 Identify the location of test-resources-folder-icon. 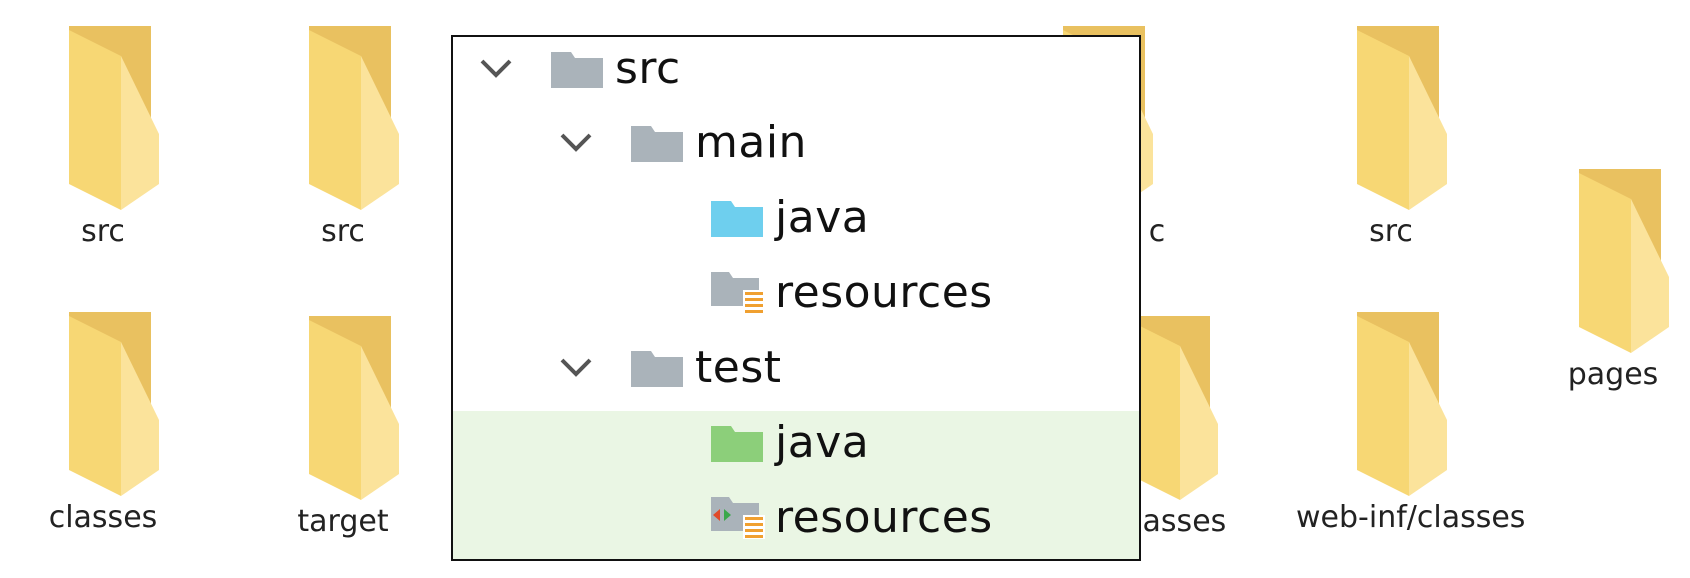
(738, 518).